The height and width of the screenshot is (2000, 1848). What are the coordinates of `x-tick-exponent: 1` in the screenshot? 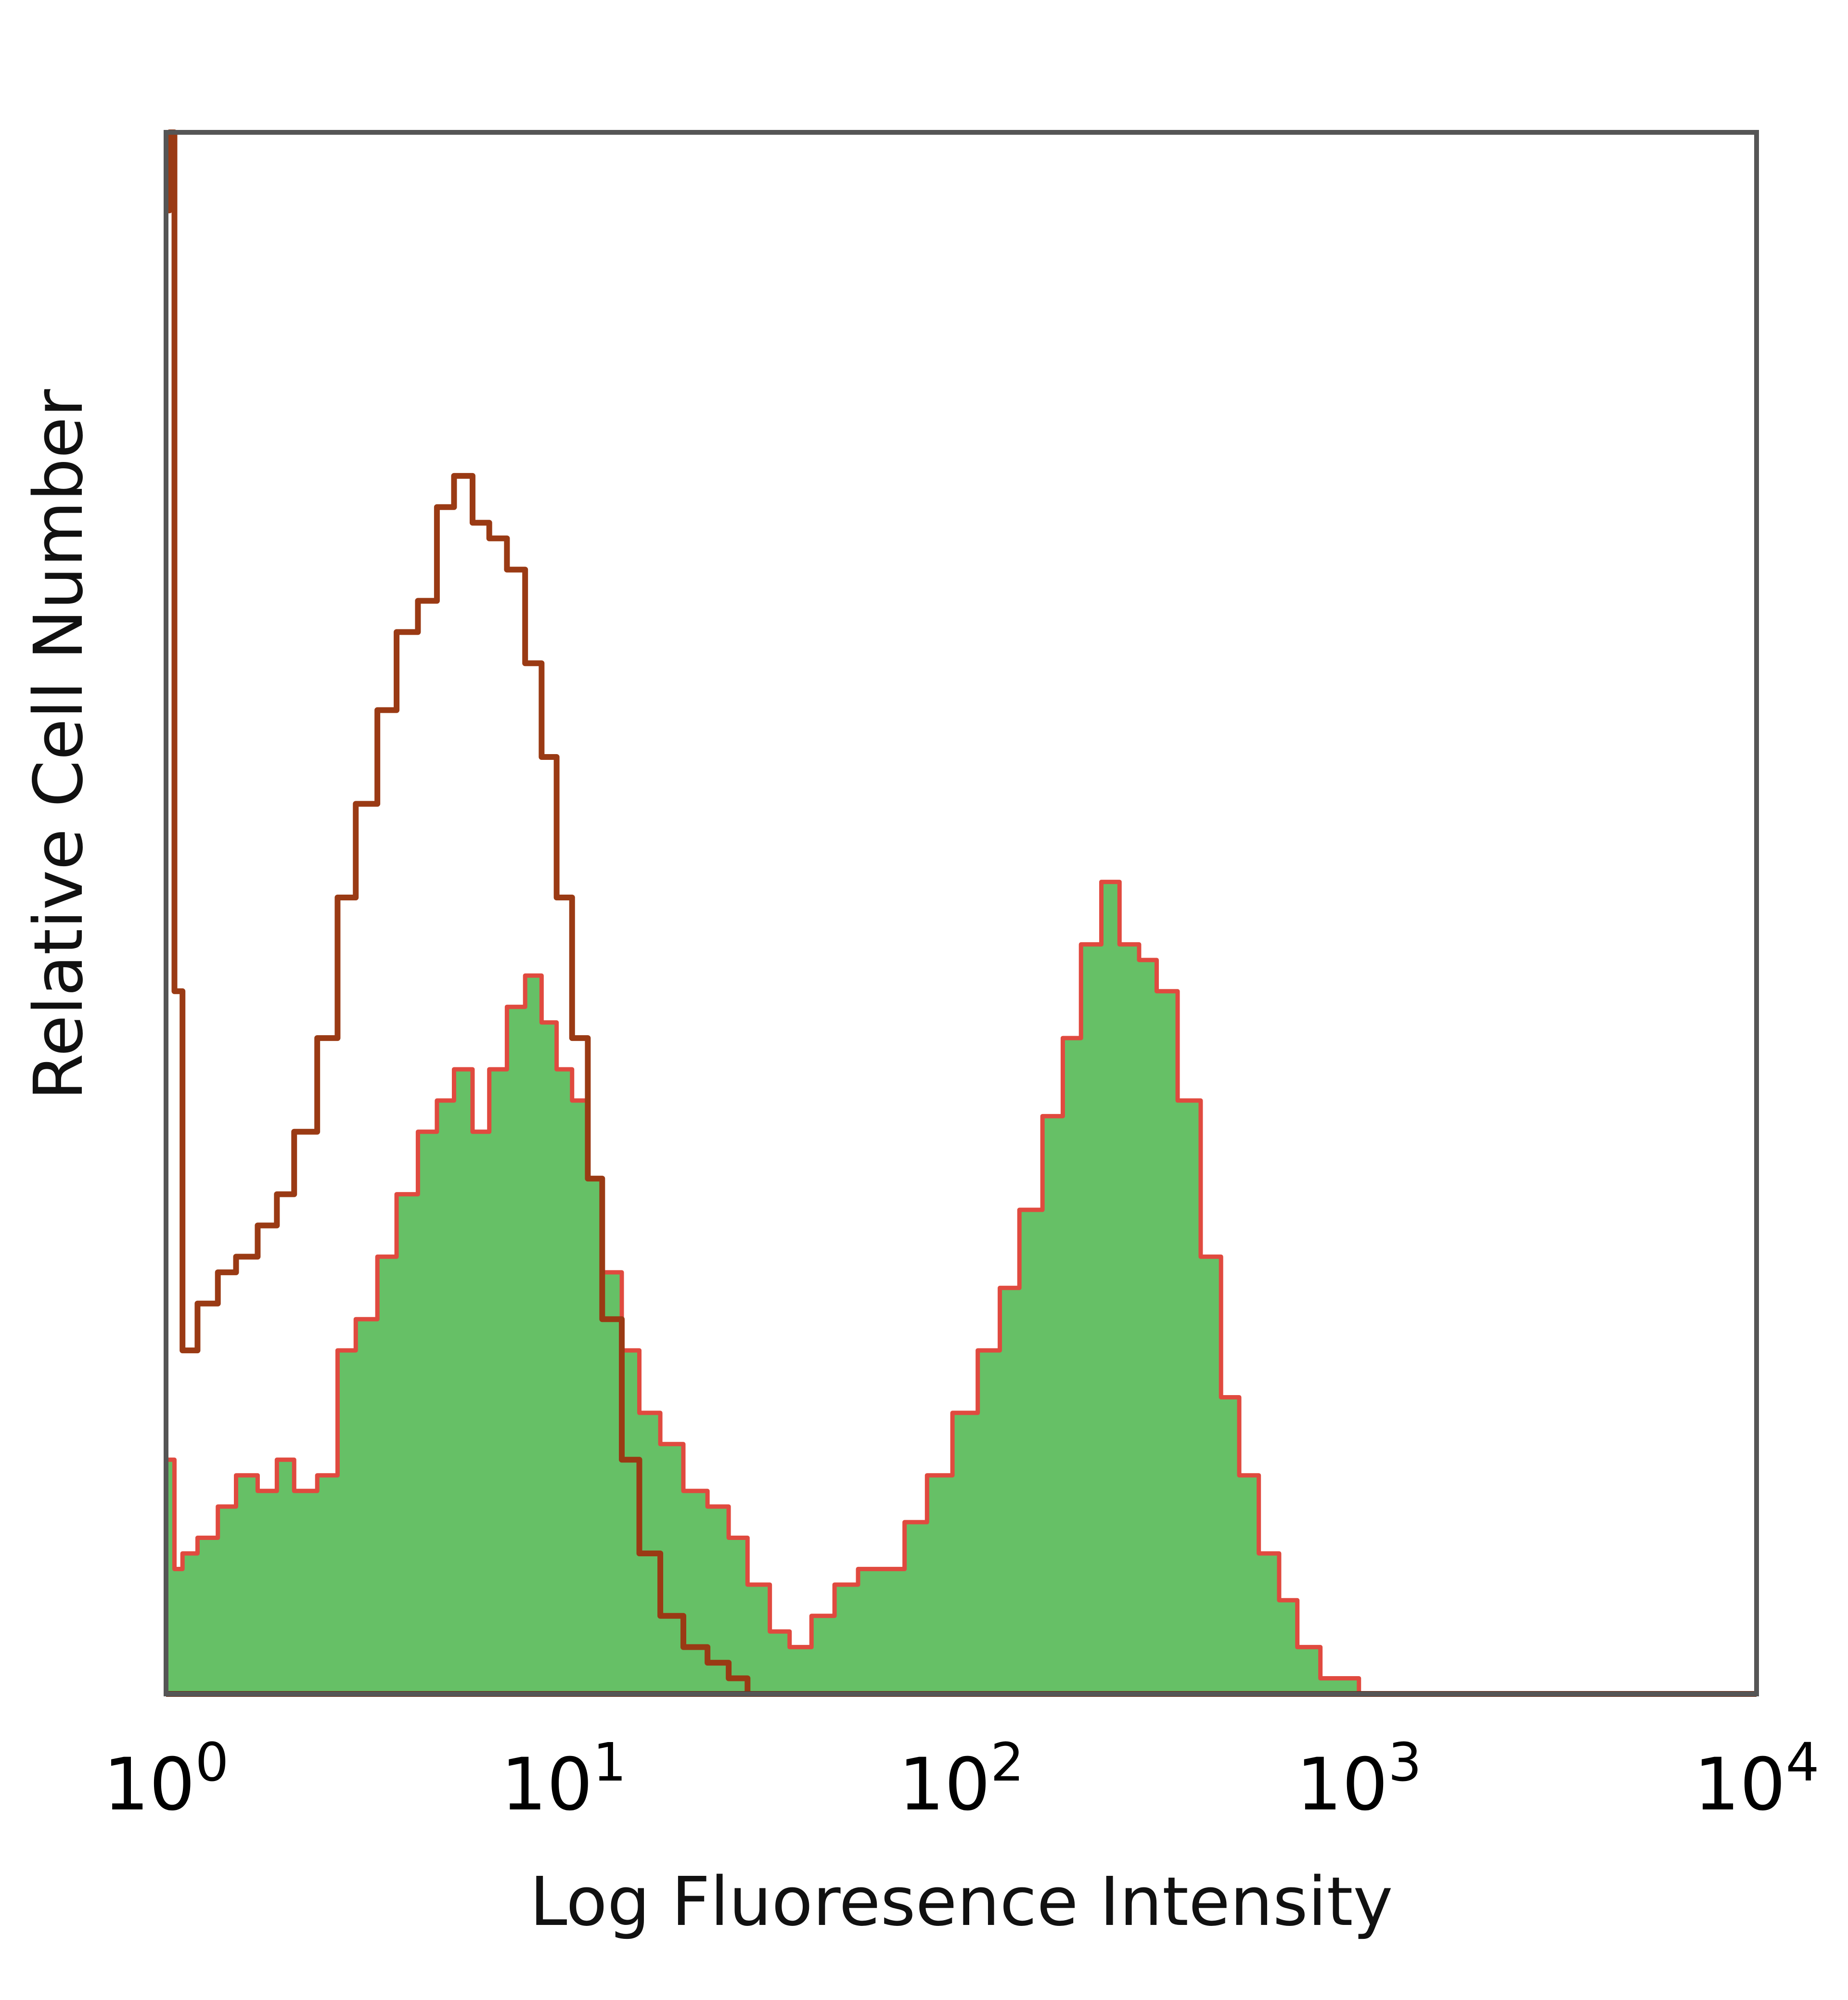 It's located at (610, 1762).